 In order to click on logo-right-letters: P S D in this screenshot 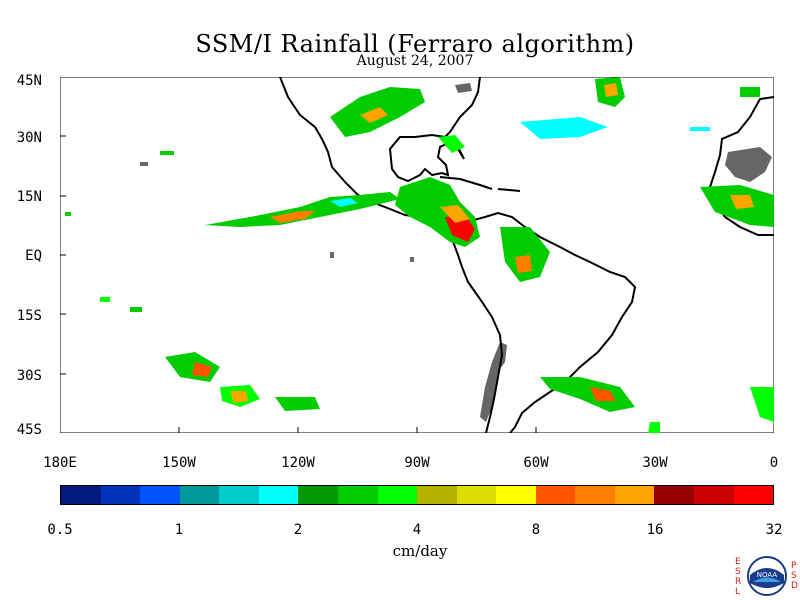, I will do `click(794, 576)`.